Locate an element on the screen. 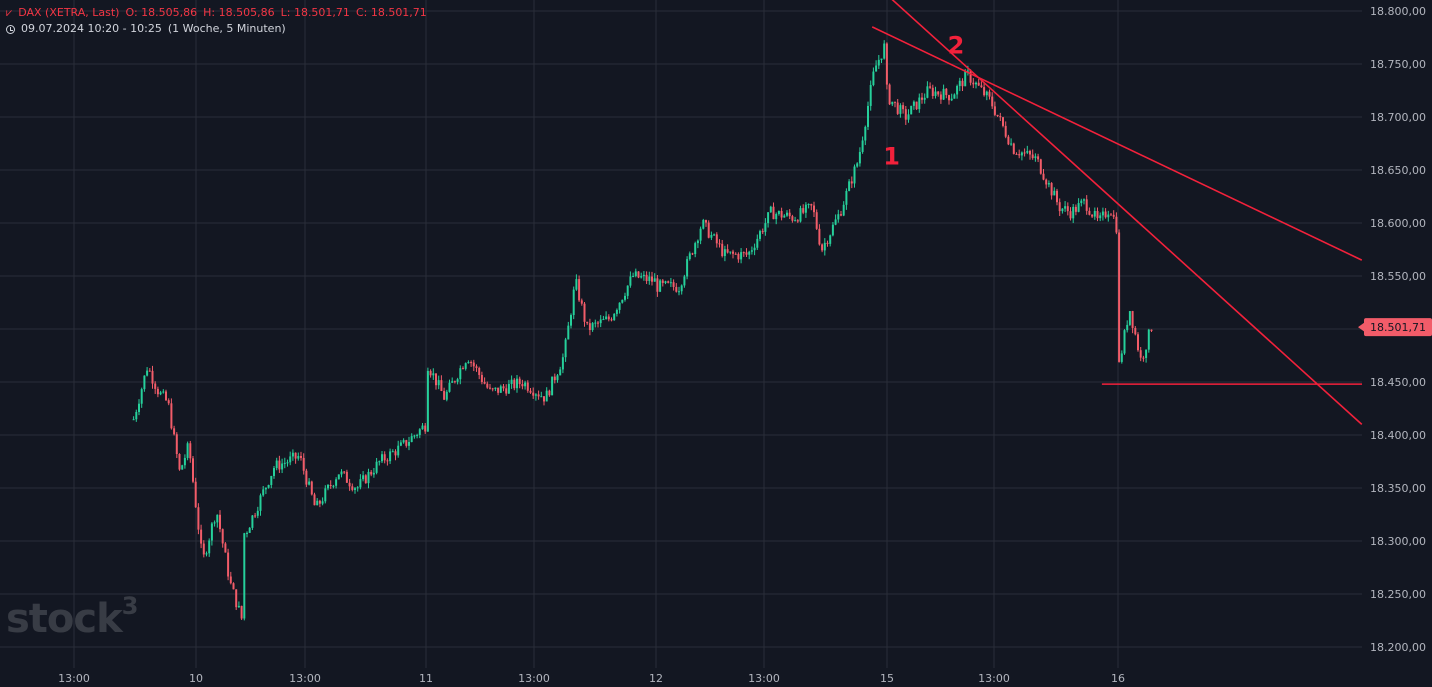  price-tick-label: 18.600,00 is located at coordinates (1398, 223).